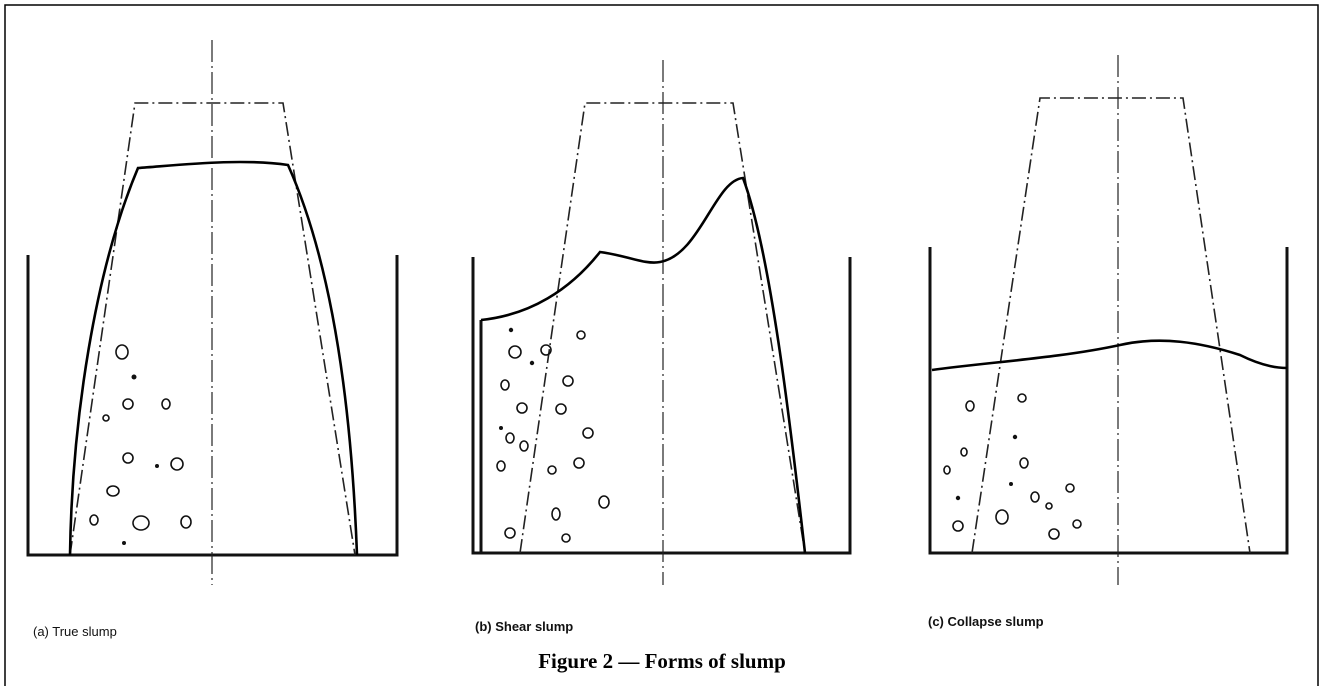 The height and width of the screenshot is (686, 1324). What do you see at coordinates (524, 626) in the screenshot?
I see `panel-label: (b) Shear slump` at bounding box center [524, 626].